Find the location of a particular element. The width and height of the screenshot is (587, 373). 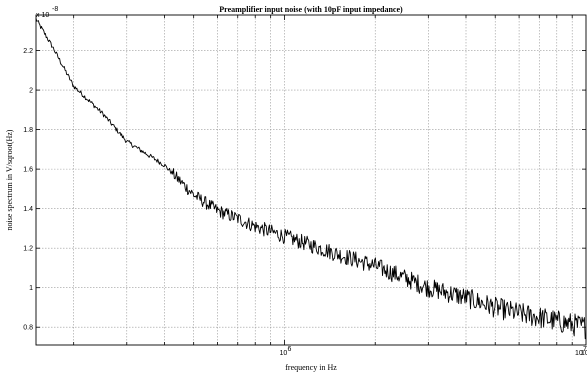

y-multiplier-base: x 10 is located at coordinates (42, 15).